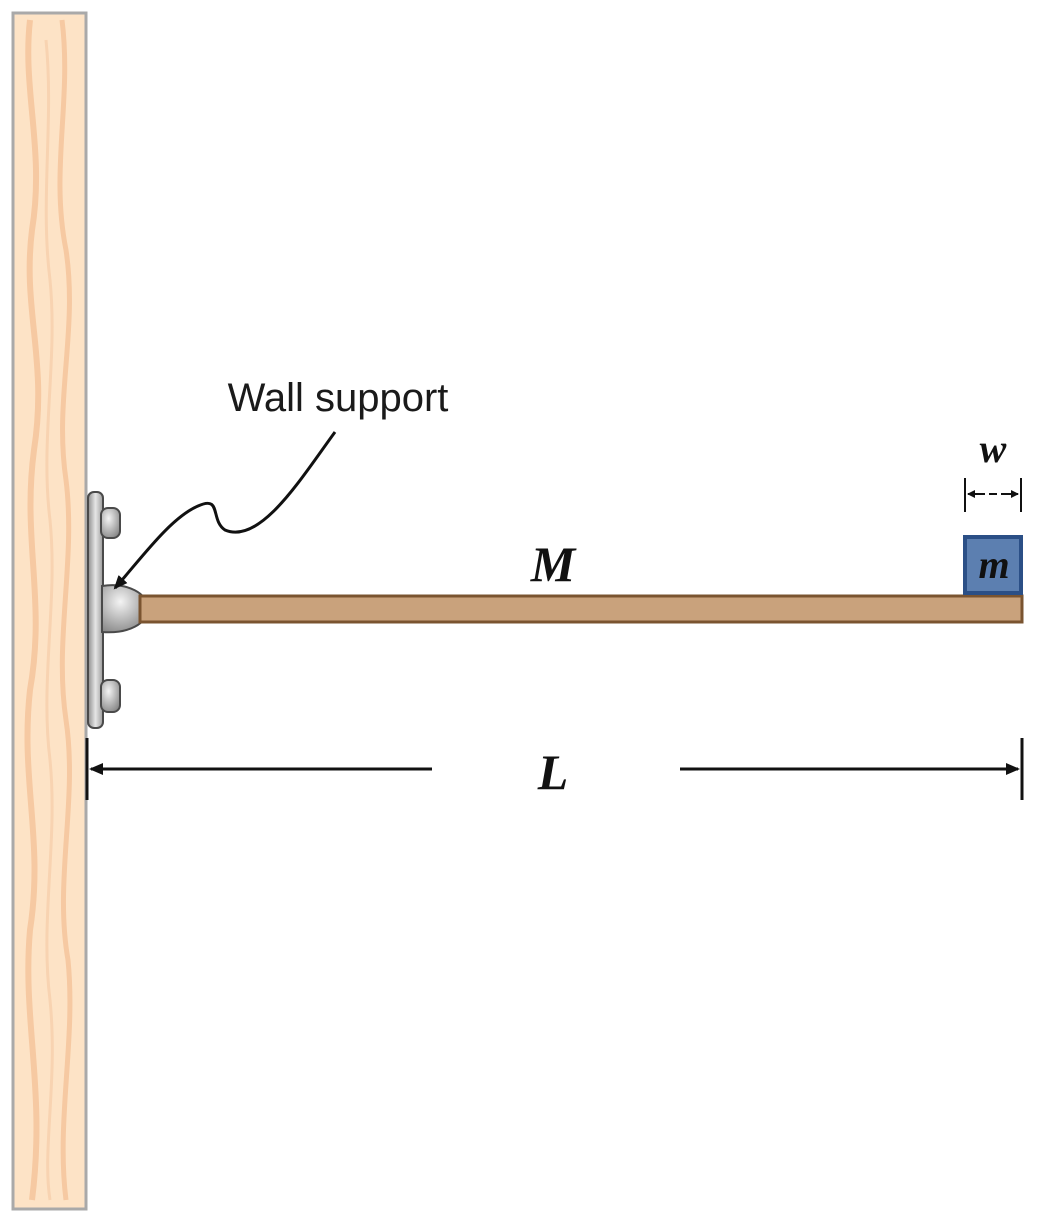 This screenshot has height=1222, width=1042. What do you see at coordinates (110, 523) in the screenshot?
I see `bolt-top` at bounding box center [110, 523].